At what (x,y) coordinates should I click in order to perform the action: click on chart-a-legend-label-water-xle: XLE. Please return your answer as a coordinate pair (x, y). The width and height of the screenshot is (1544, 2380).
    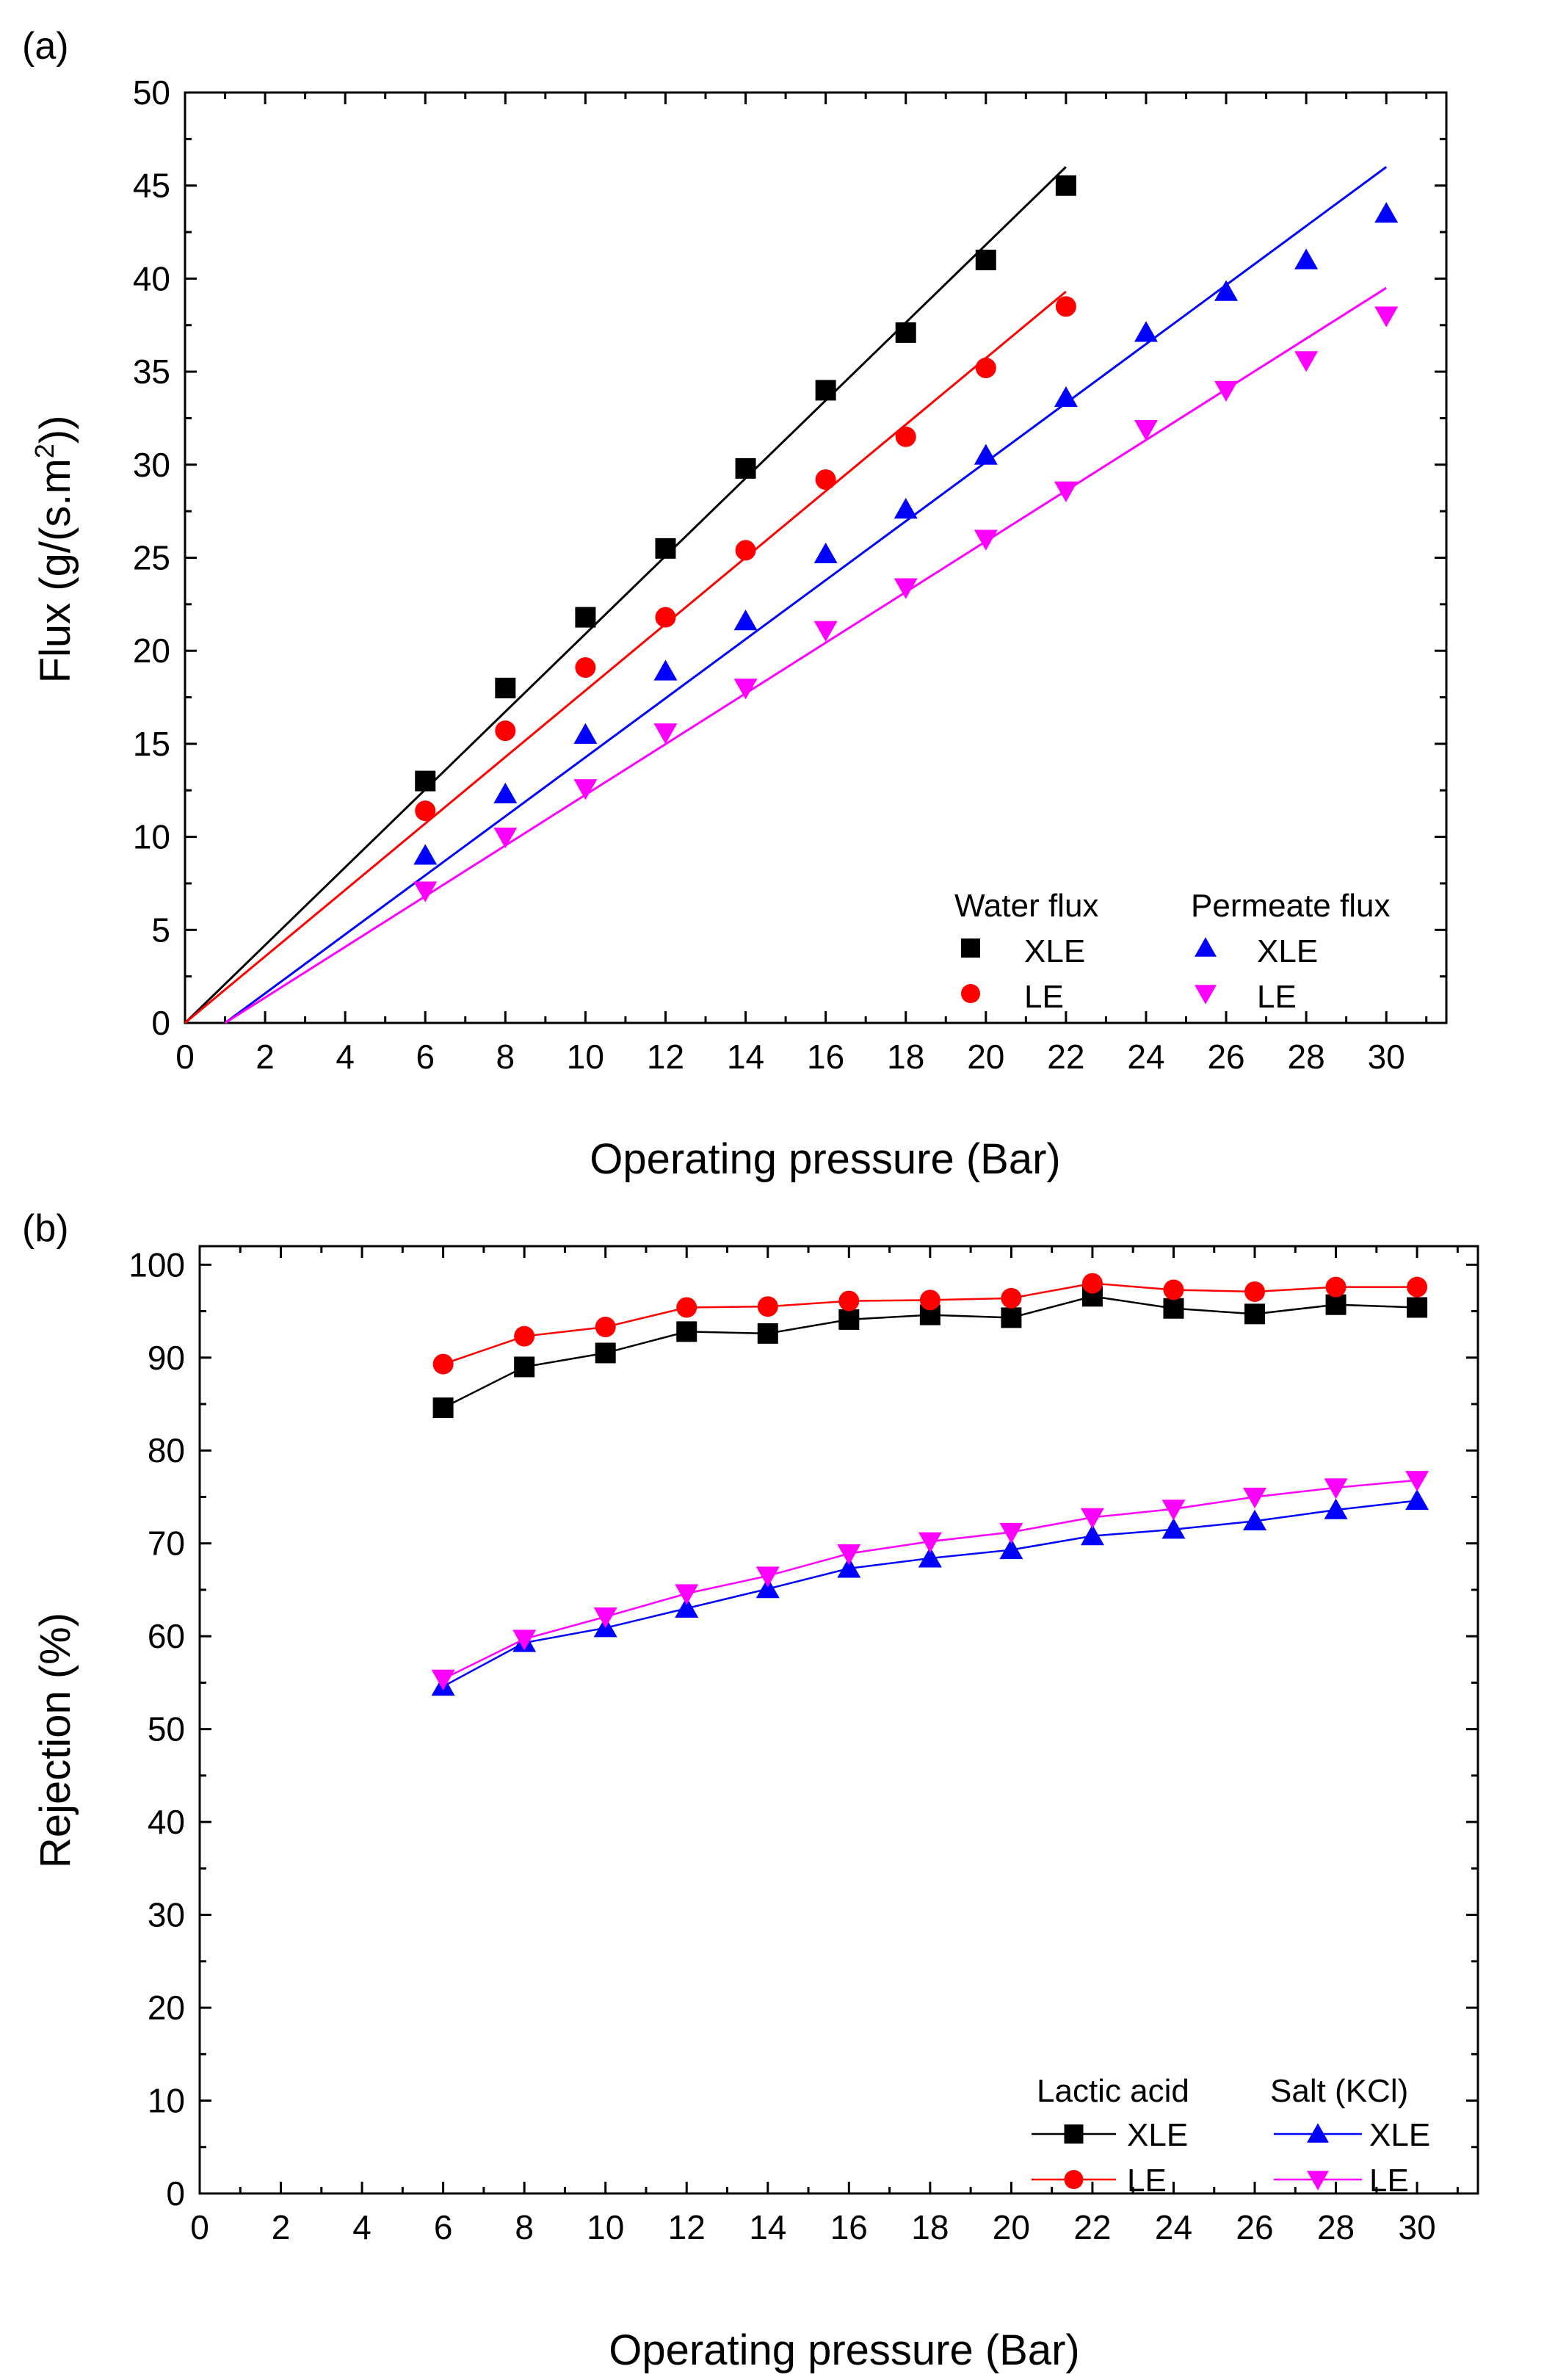
    Looking at the image, I should click on (1054, 951).